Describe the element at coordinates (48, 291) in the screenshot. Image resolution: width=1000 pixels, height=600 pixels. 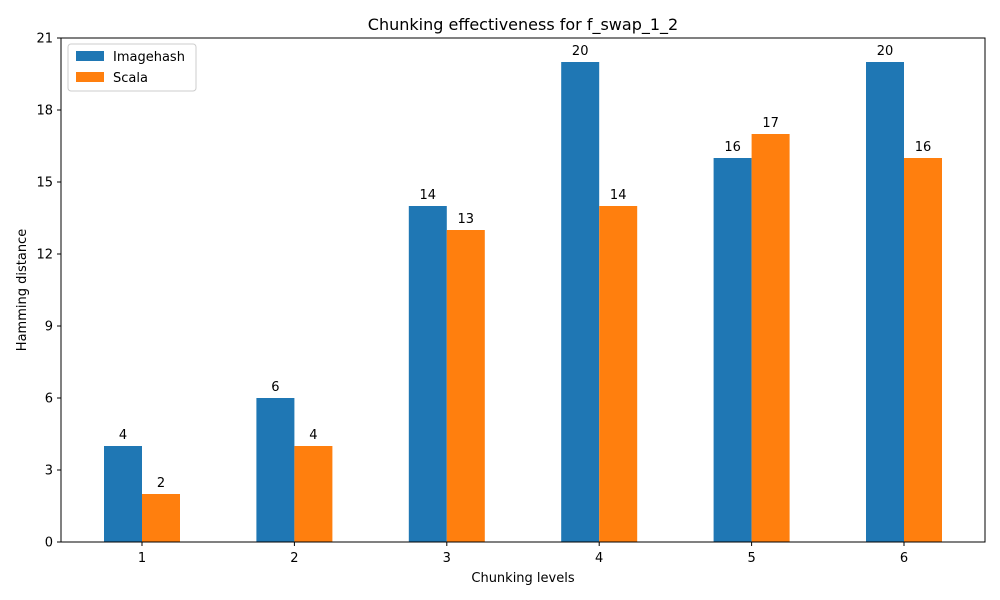
I see `y-axis: 0 3 6 9 12 15 18 21` at that location.